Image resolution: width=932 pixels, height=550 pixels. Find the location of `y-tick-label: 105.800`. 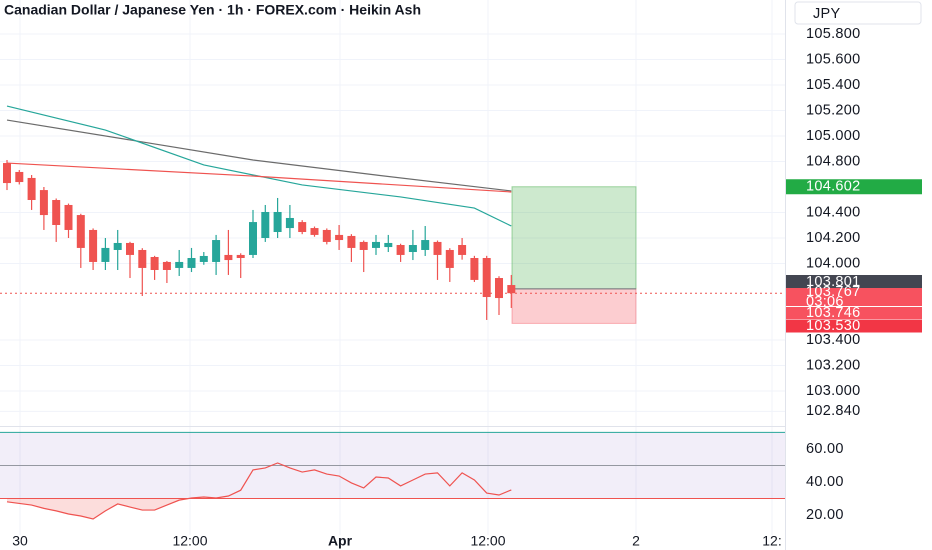

y-tick-label: 105.800 is located at coordinates (833, 34).